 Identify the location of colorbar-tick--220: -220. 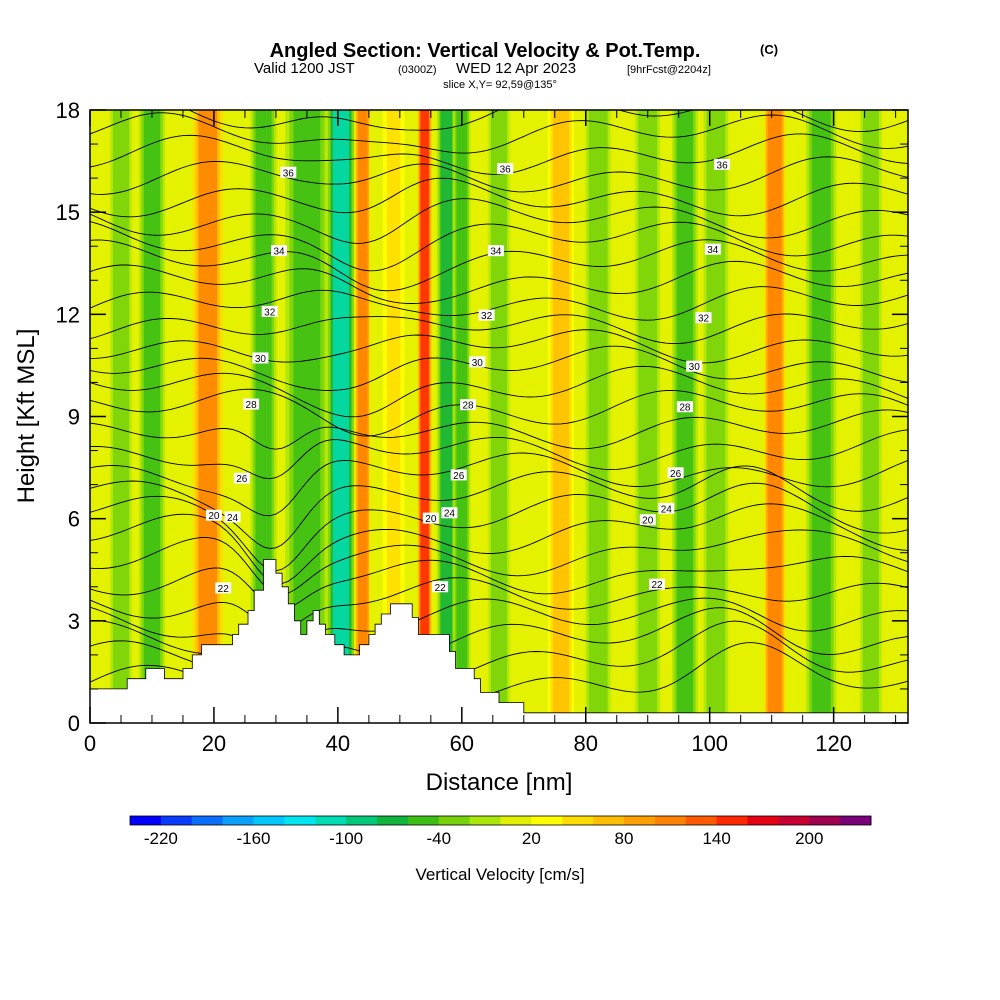
(161, 838).